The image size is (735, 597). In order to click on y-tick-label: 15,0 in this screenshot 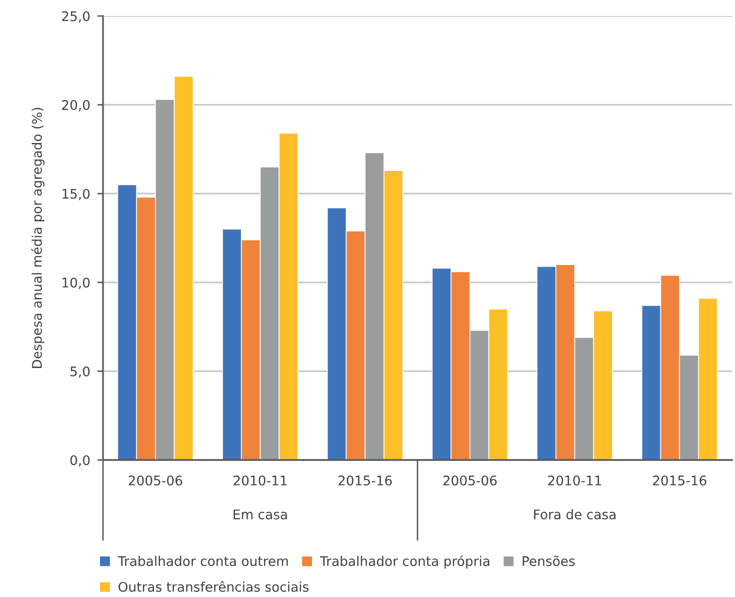, I will do `click(76, 194)`.